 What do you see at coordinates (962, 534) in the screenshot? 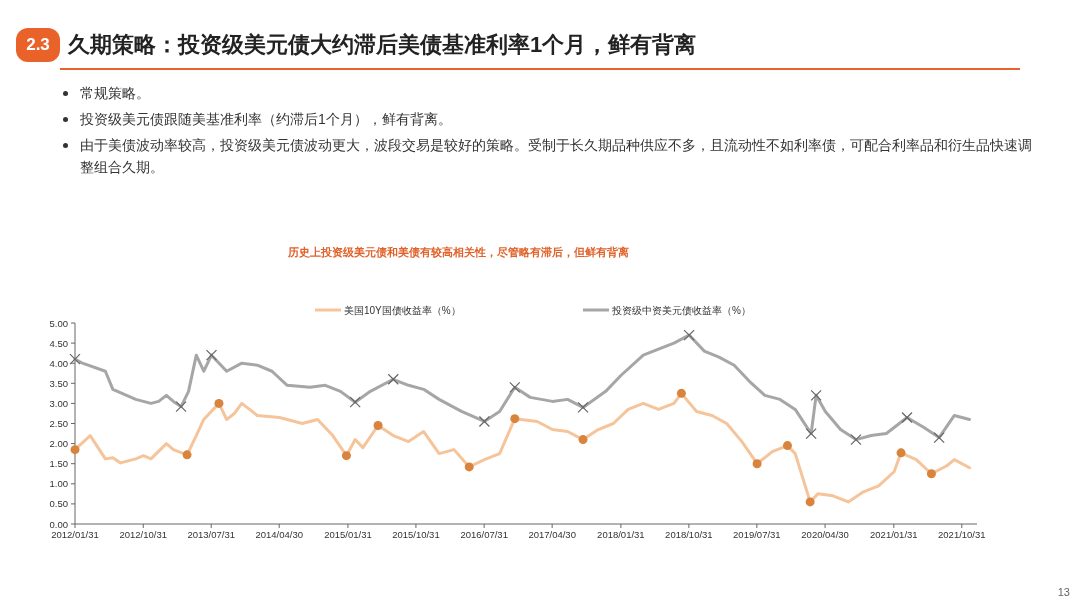
I see `x-tick-label: 2021/10/31` at bounding box center [962, 534].